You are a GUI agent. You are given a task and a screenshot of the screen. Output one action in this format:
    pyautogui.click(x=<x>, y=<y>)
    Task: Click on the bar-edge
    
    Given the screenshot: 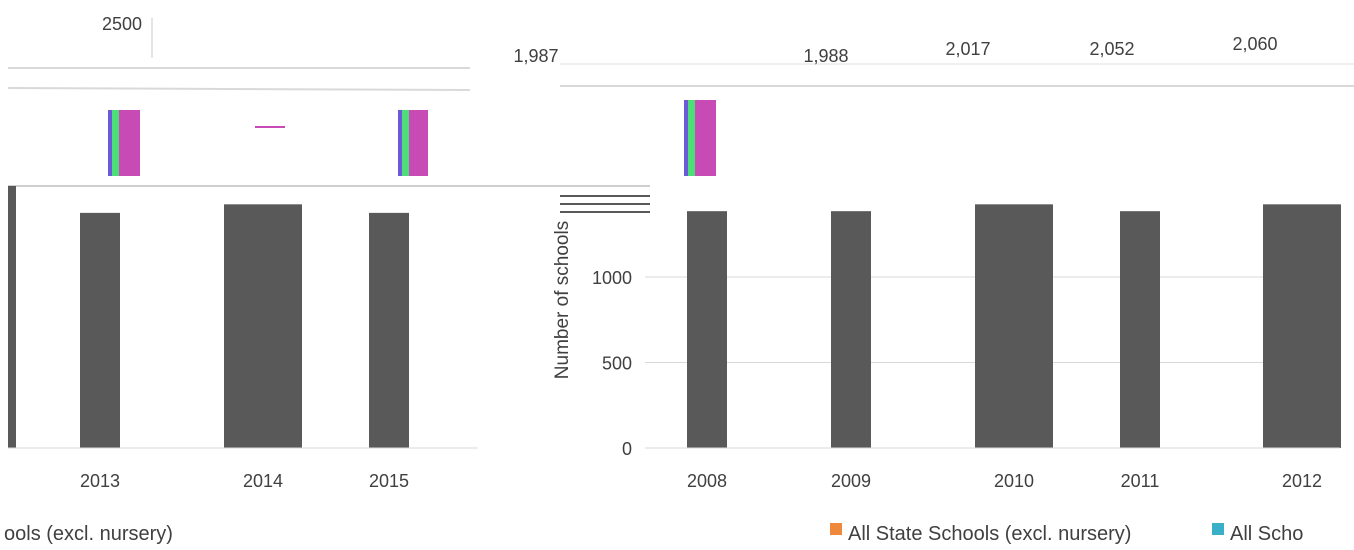 What is the action you would take?
    pyautogui.click(x=12, y=317)
    